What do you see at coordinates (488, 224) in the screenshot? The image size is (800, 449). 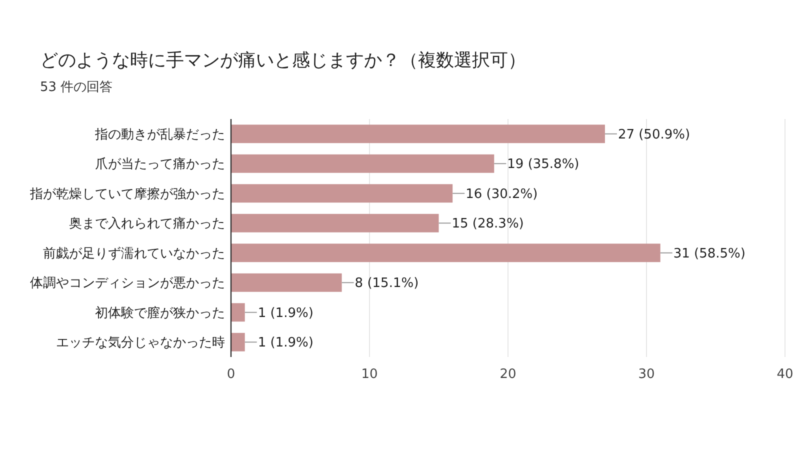 I see `data-label: 15 (28.3%)` at bounding box center [488, 224].